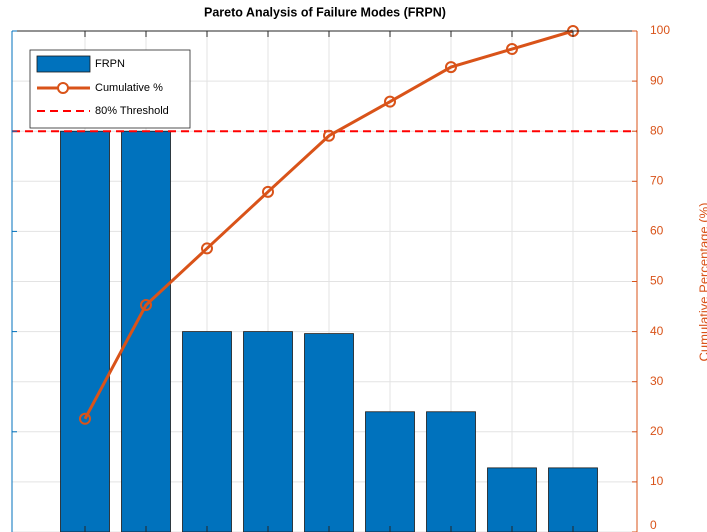 The height and width of the screenshot is (532, 707). What do you see at coordinates (657, 331) in the screenshot?
I see `y2-tick-label: 40` at bounding box center [657, 331].